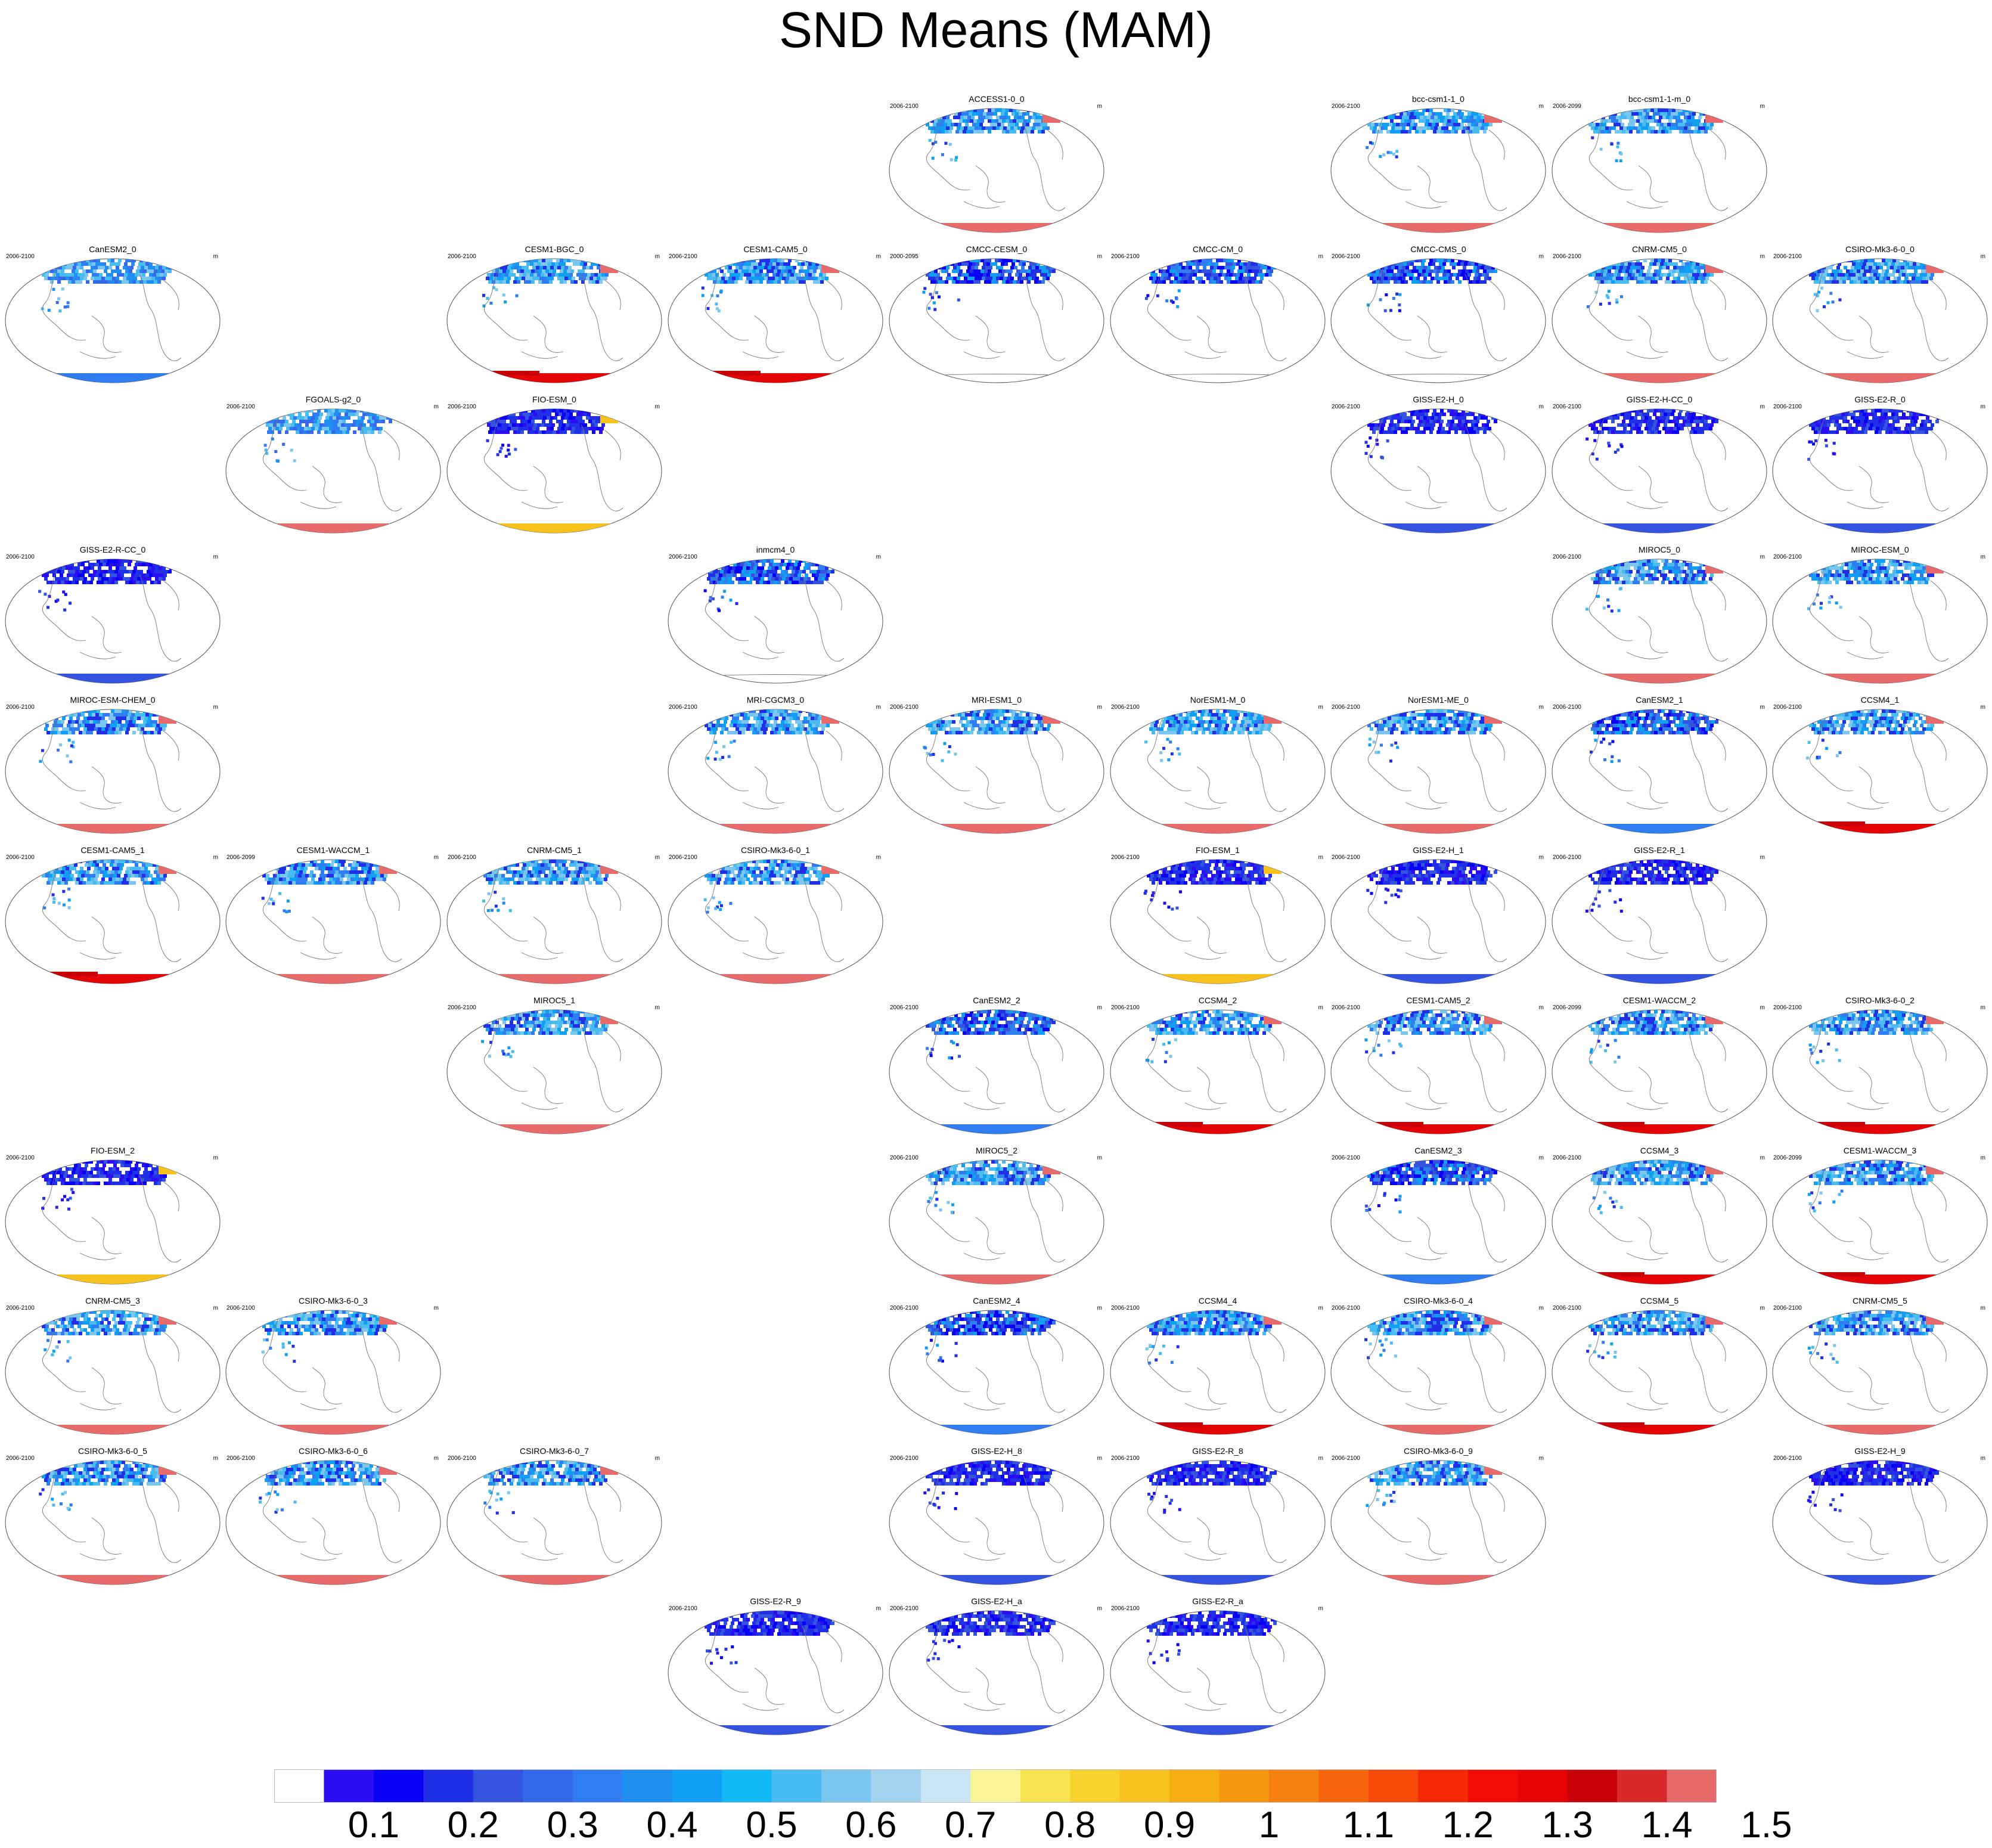 The width and height of the screenshot is (1992, 1848). I want to click on panel-title: inmcm4_0, so click(775, 549).